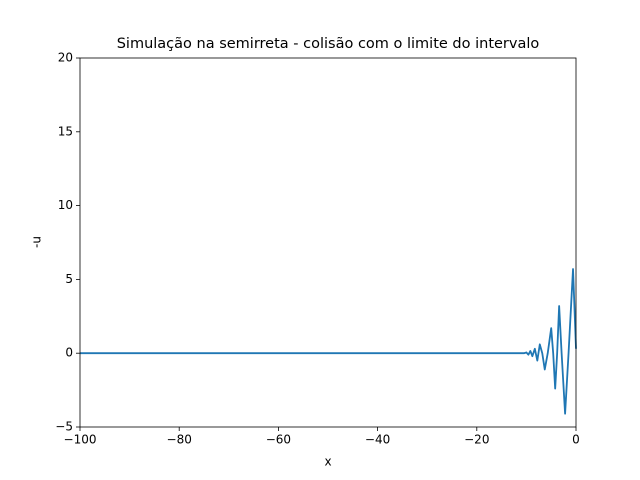 The image size is (640, 480). I want to click on y-tick-label: 5, so click(69, 279).